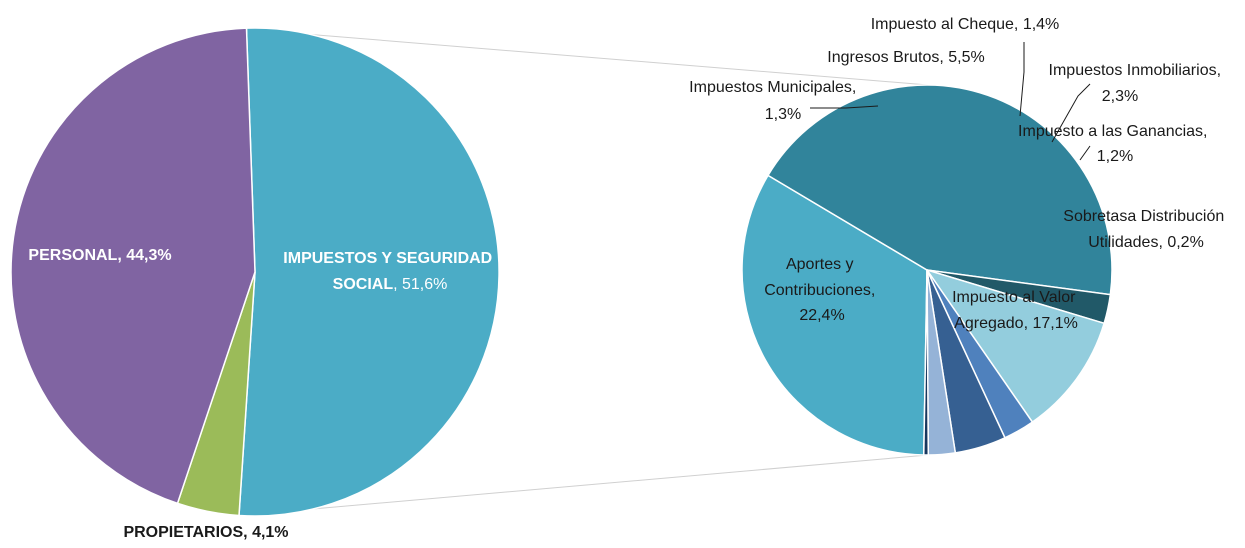 The image size is (1245, 548). What do you see at coordinates (1015, 346) in the screenshot?
I see `pie-slice-ingresos-brutos` at bounding box center [1015, 346].